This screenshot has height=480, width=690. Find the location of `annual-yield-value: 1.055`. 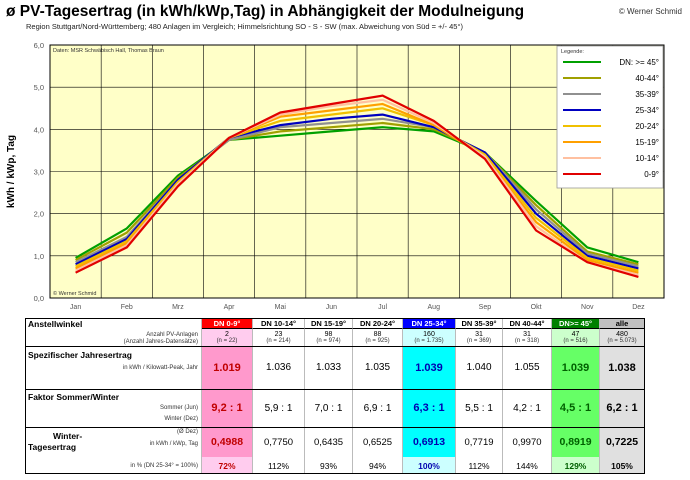

annual-yield-value: 1.055 is located at coordinates (527, 367).